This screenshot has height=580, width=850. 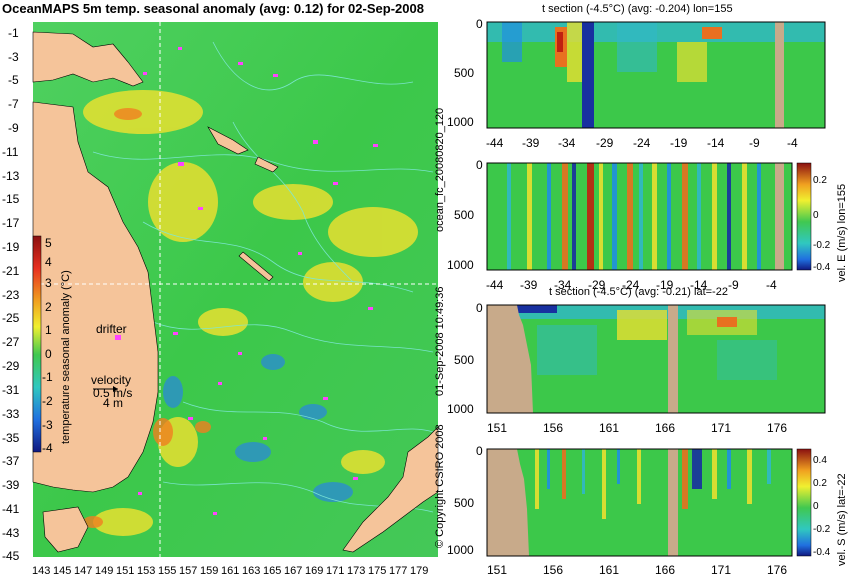 I want to click on hot-anomaly-patches, so click(x=147, y=318).